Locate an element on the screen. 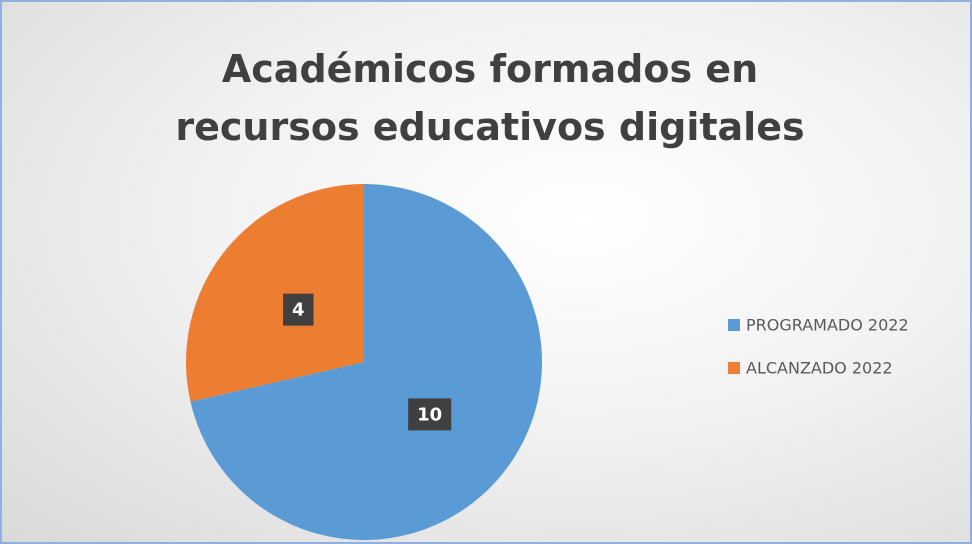 This screenshot has height=544, width=972. pie-slice is located at coordinates (274, 293).